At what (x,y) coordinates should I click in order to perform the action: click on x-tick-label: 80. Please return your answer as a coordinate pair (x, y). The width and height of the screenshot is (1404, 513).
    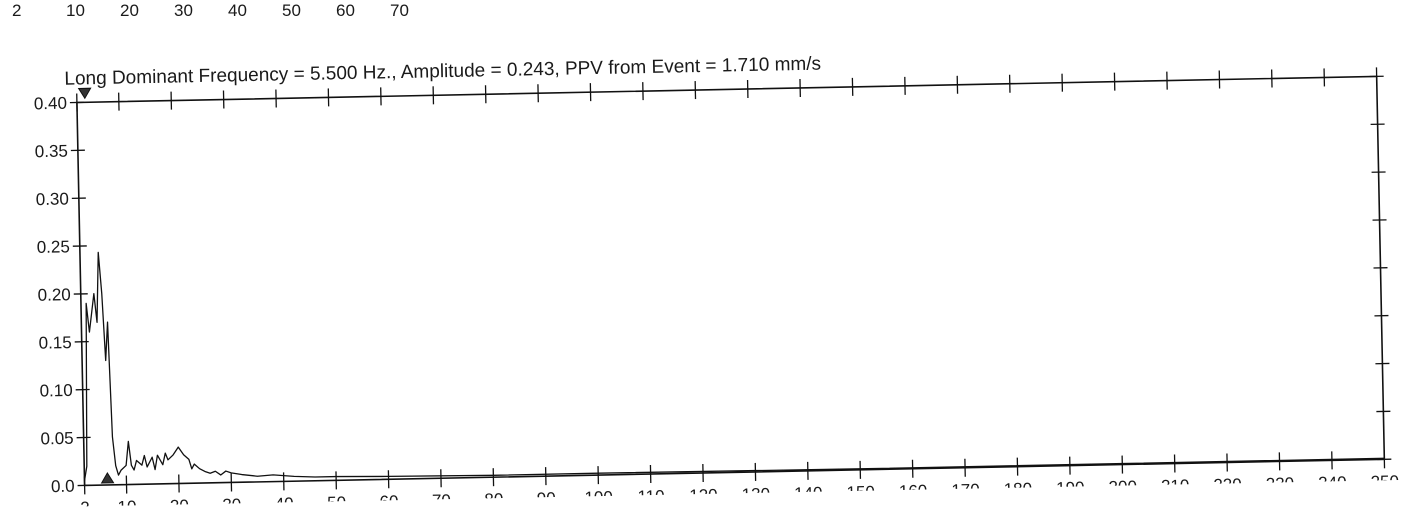
    Looking at the image, I should click on (493, 499).